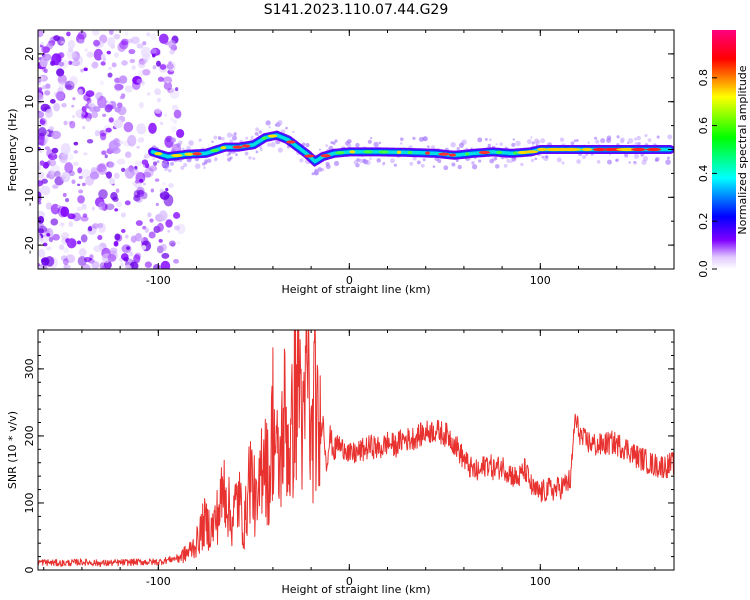  What do you see at coordinates (355, 289) in the screenshot?
I see `spectrogram-xlabel: Height of straight line (km)` at bounding box center [355, 289].